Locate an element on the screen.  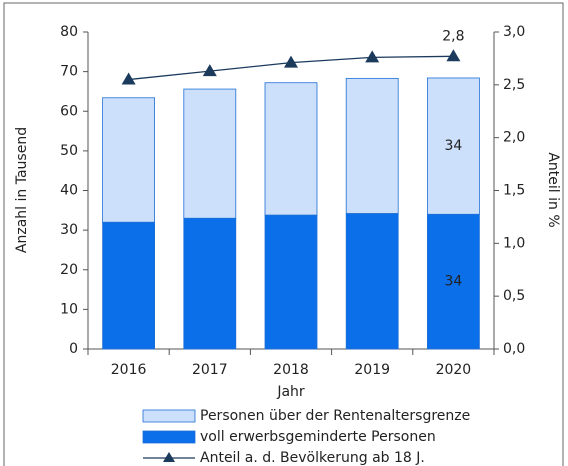
legend-label: Personen über der Rentenaltersgrenze is located at coordinates (335, 416).